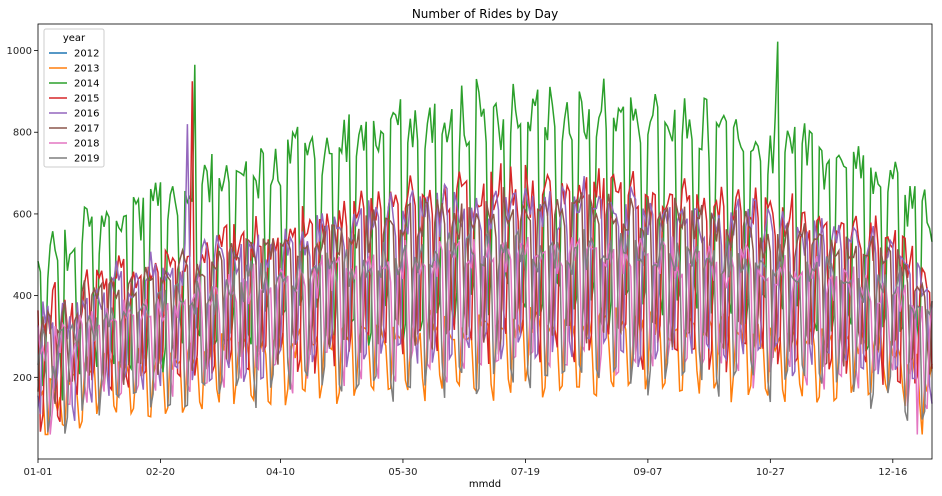 The width and height of the screenshot is (942, 496). I want to click on legend-label-2016: 2016, so click(86, 114).